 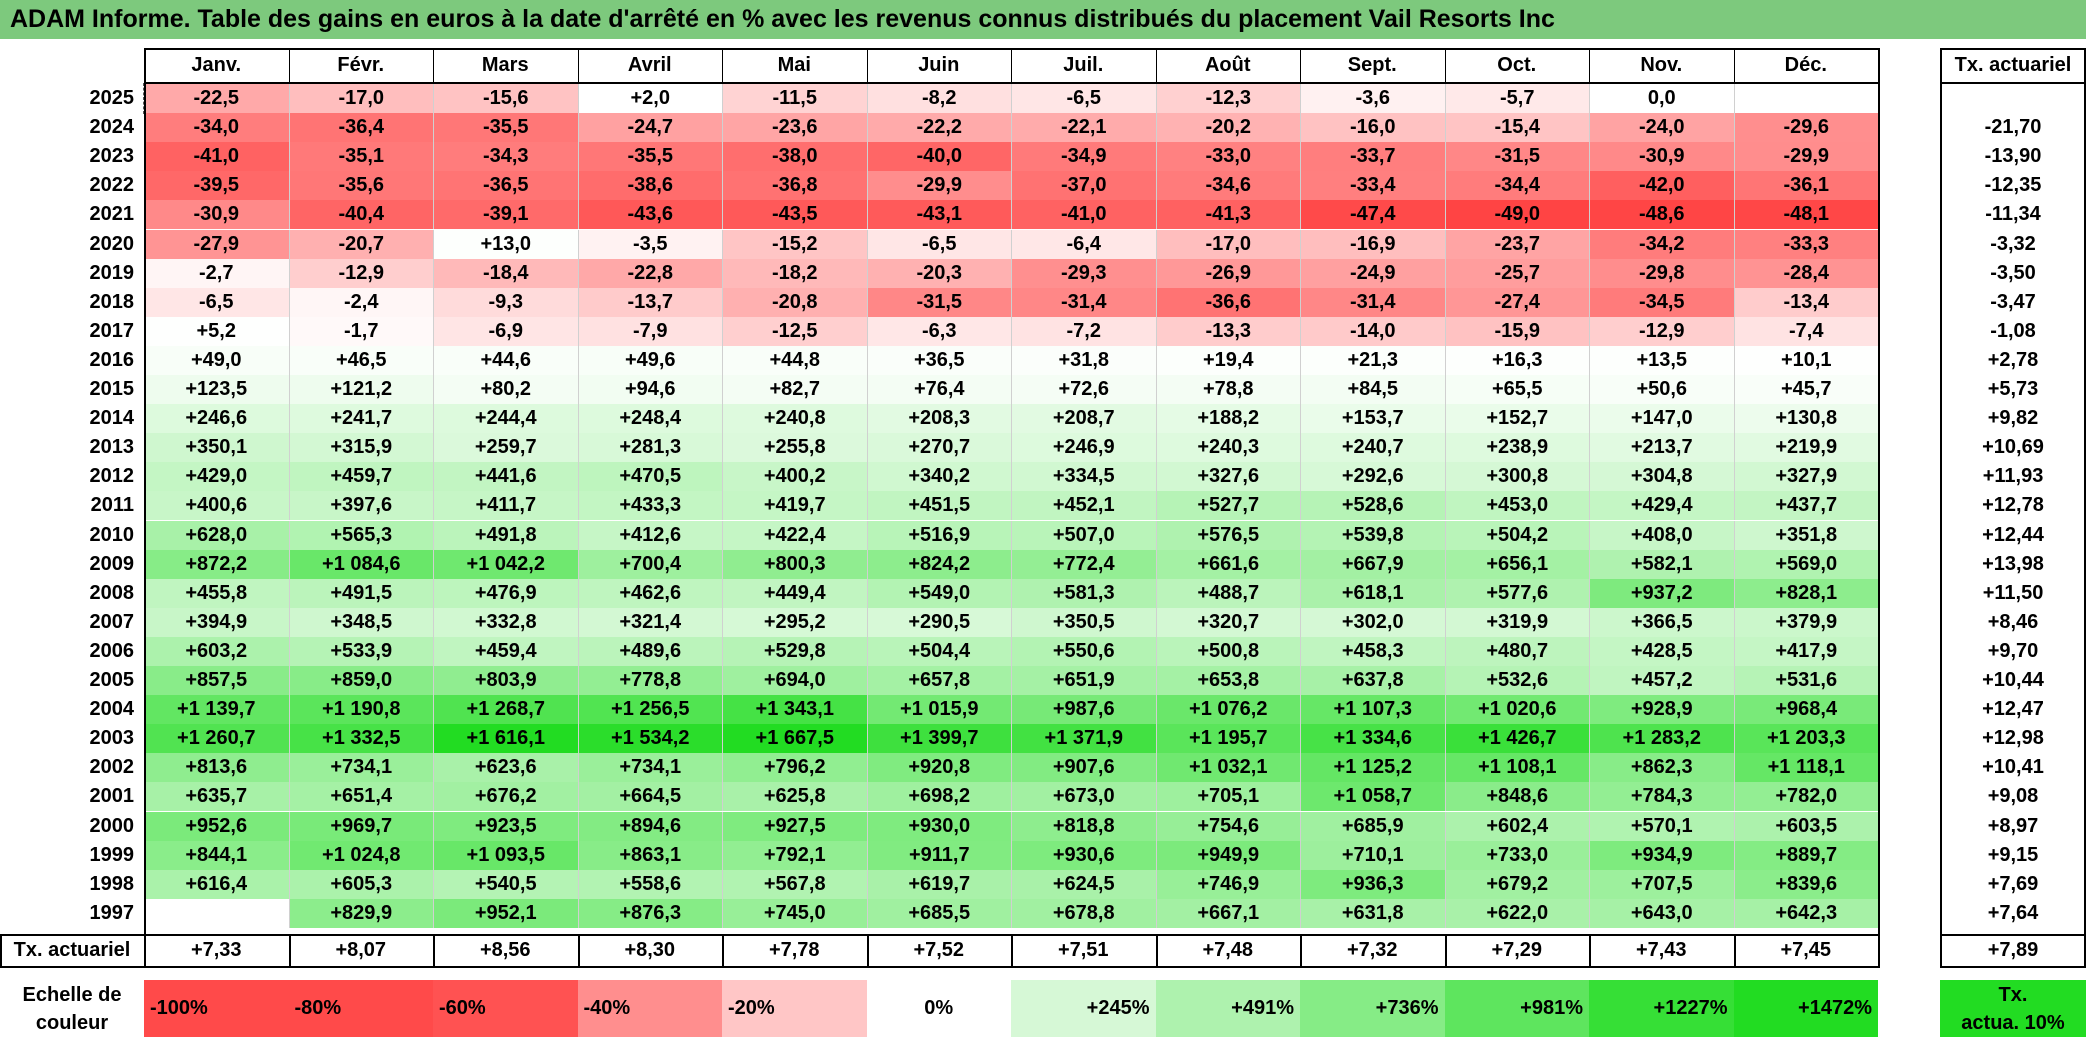 I want to click on gain-cell: -36,6, so click(x=1227, y=302).